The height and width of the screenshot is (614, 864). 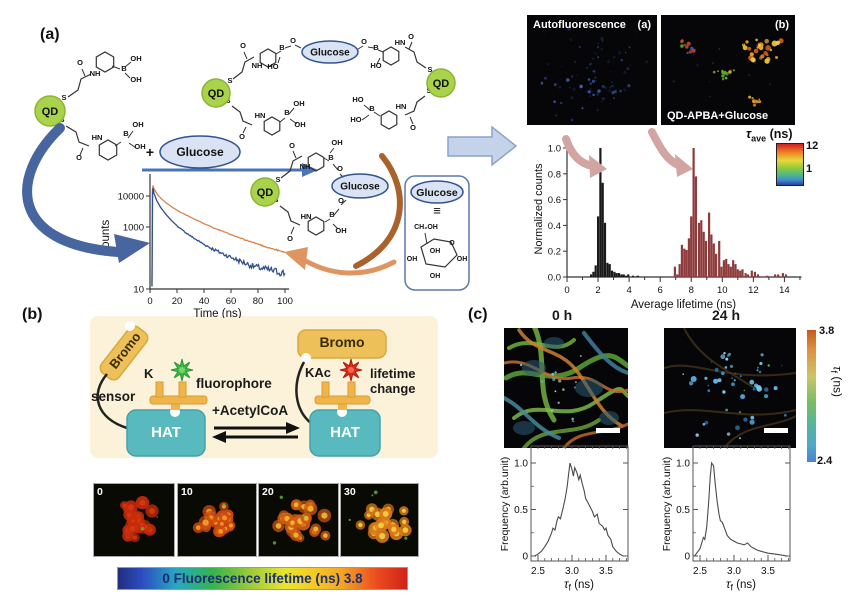 What do you see at coordinates (554, 200) in the screenshot?
I see `svg-text: 0.6` at bounding box center [554, 200].